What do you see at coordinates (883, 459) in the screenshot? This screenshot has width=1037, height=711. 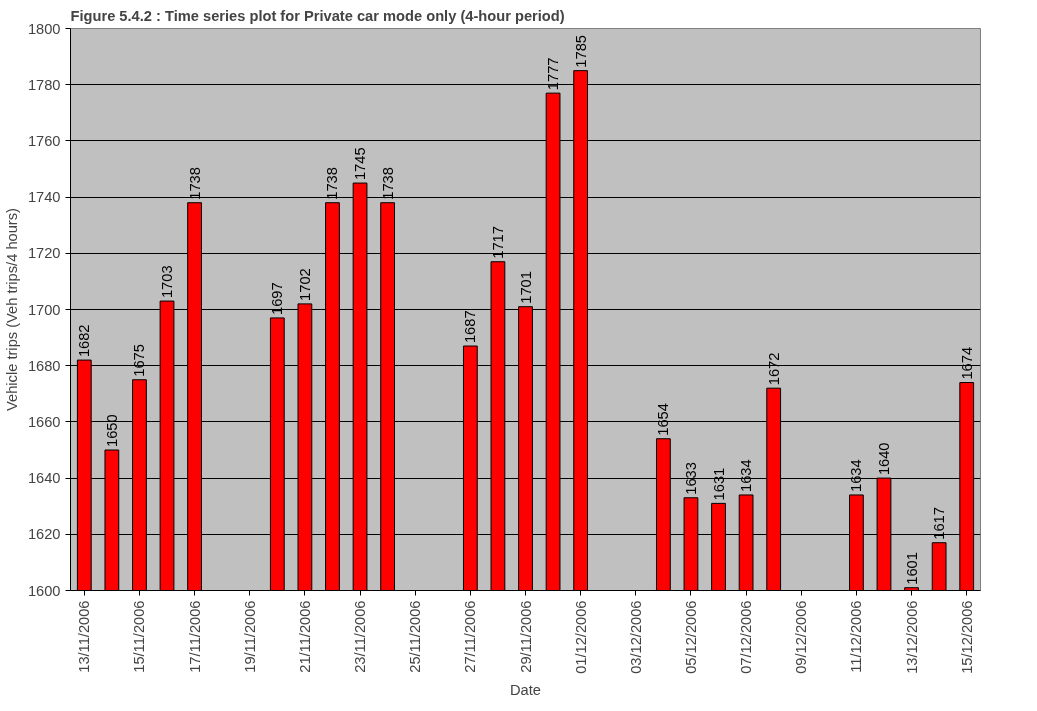 I see `data-label: 1640` at bounding box center [883, 459].